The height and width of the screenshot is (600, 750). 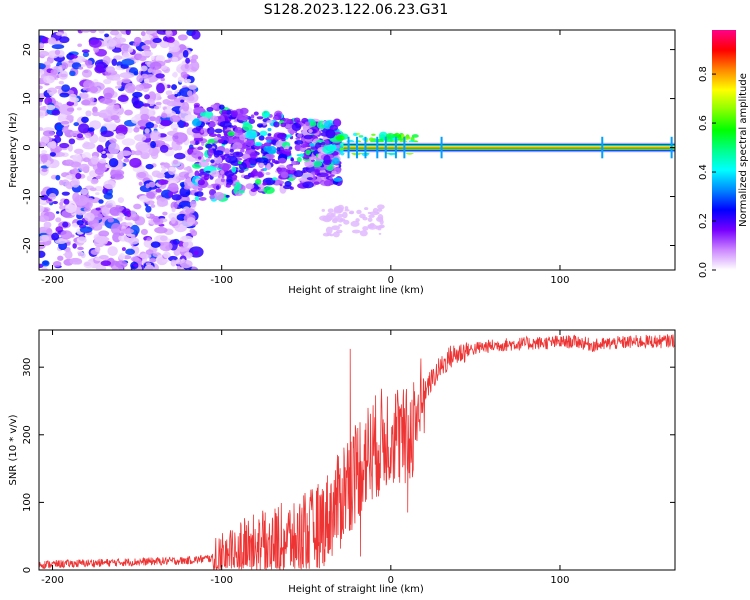 I want to click on colorbar-tick-label: 0.0, so click(x=703, y=270).